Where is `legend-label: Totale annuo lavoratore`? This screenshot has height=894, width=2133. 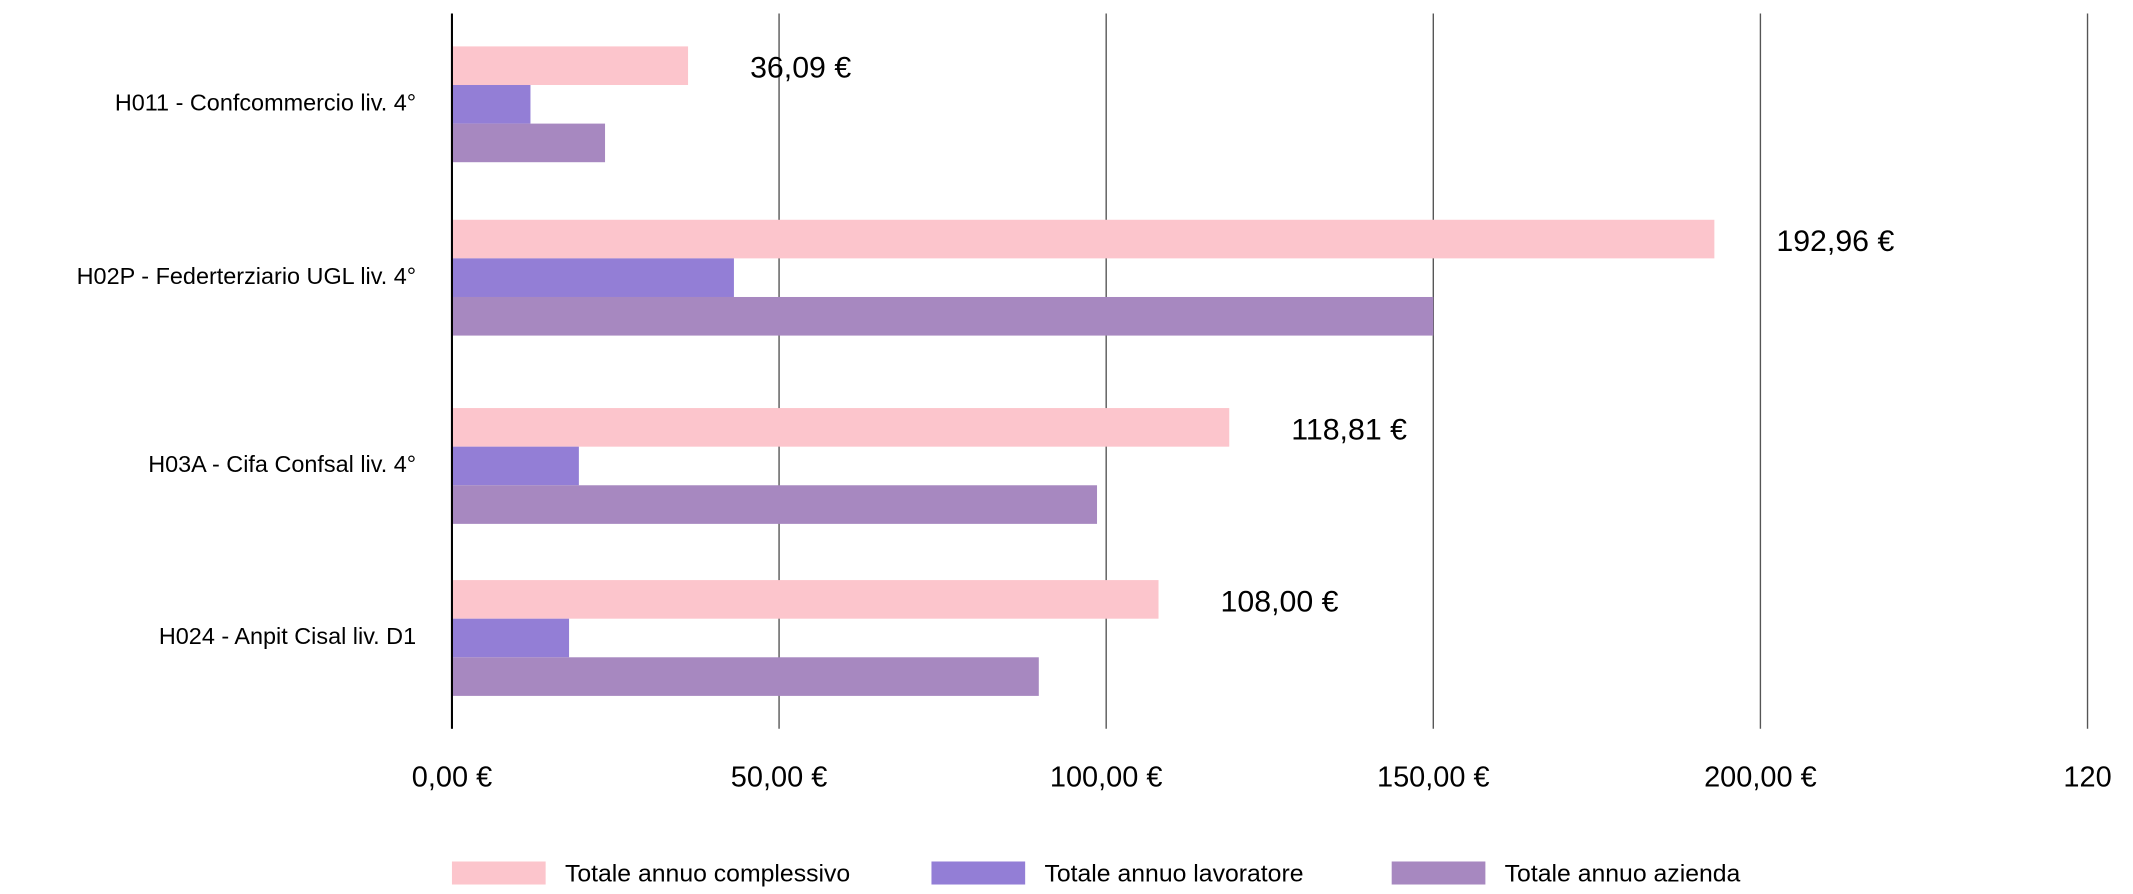 legend-label: Totale annuo lavoratore is located at coordinates (1173, 874).